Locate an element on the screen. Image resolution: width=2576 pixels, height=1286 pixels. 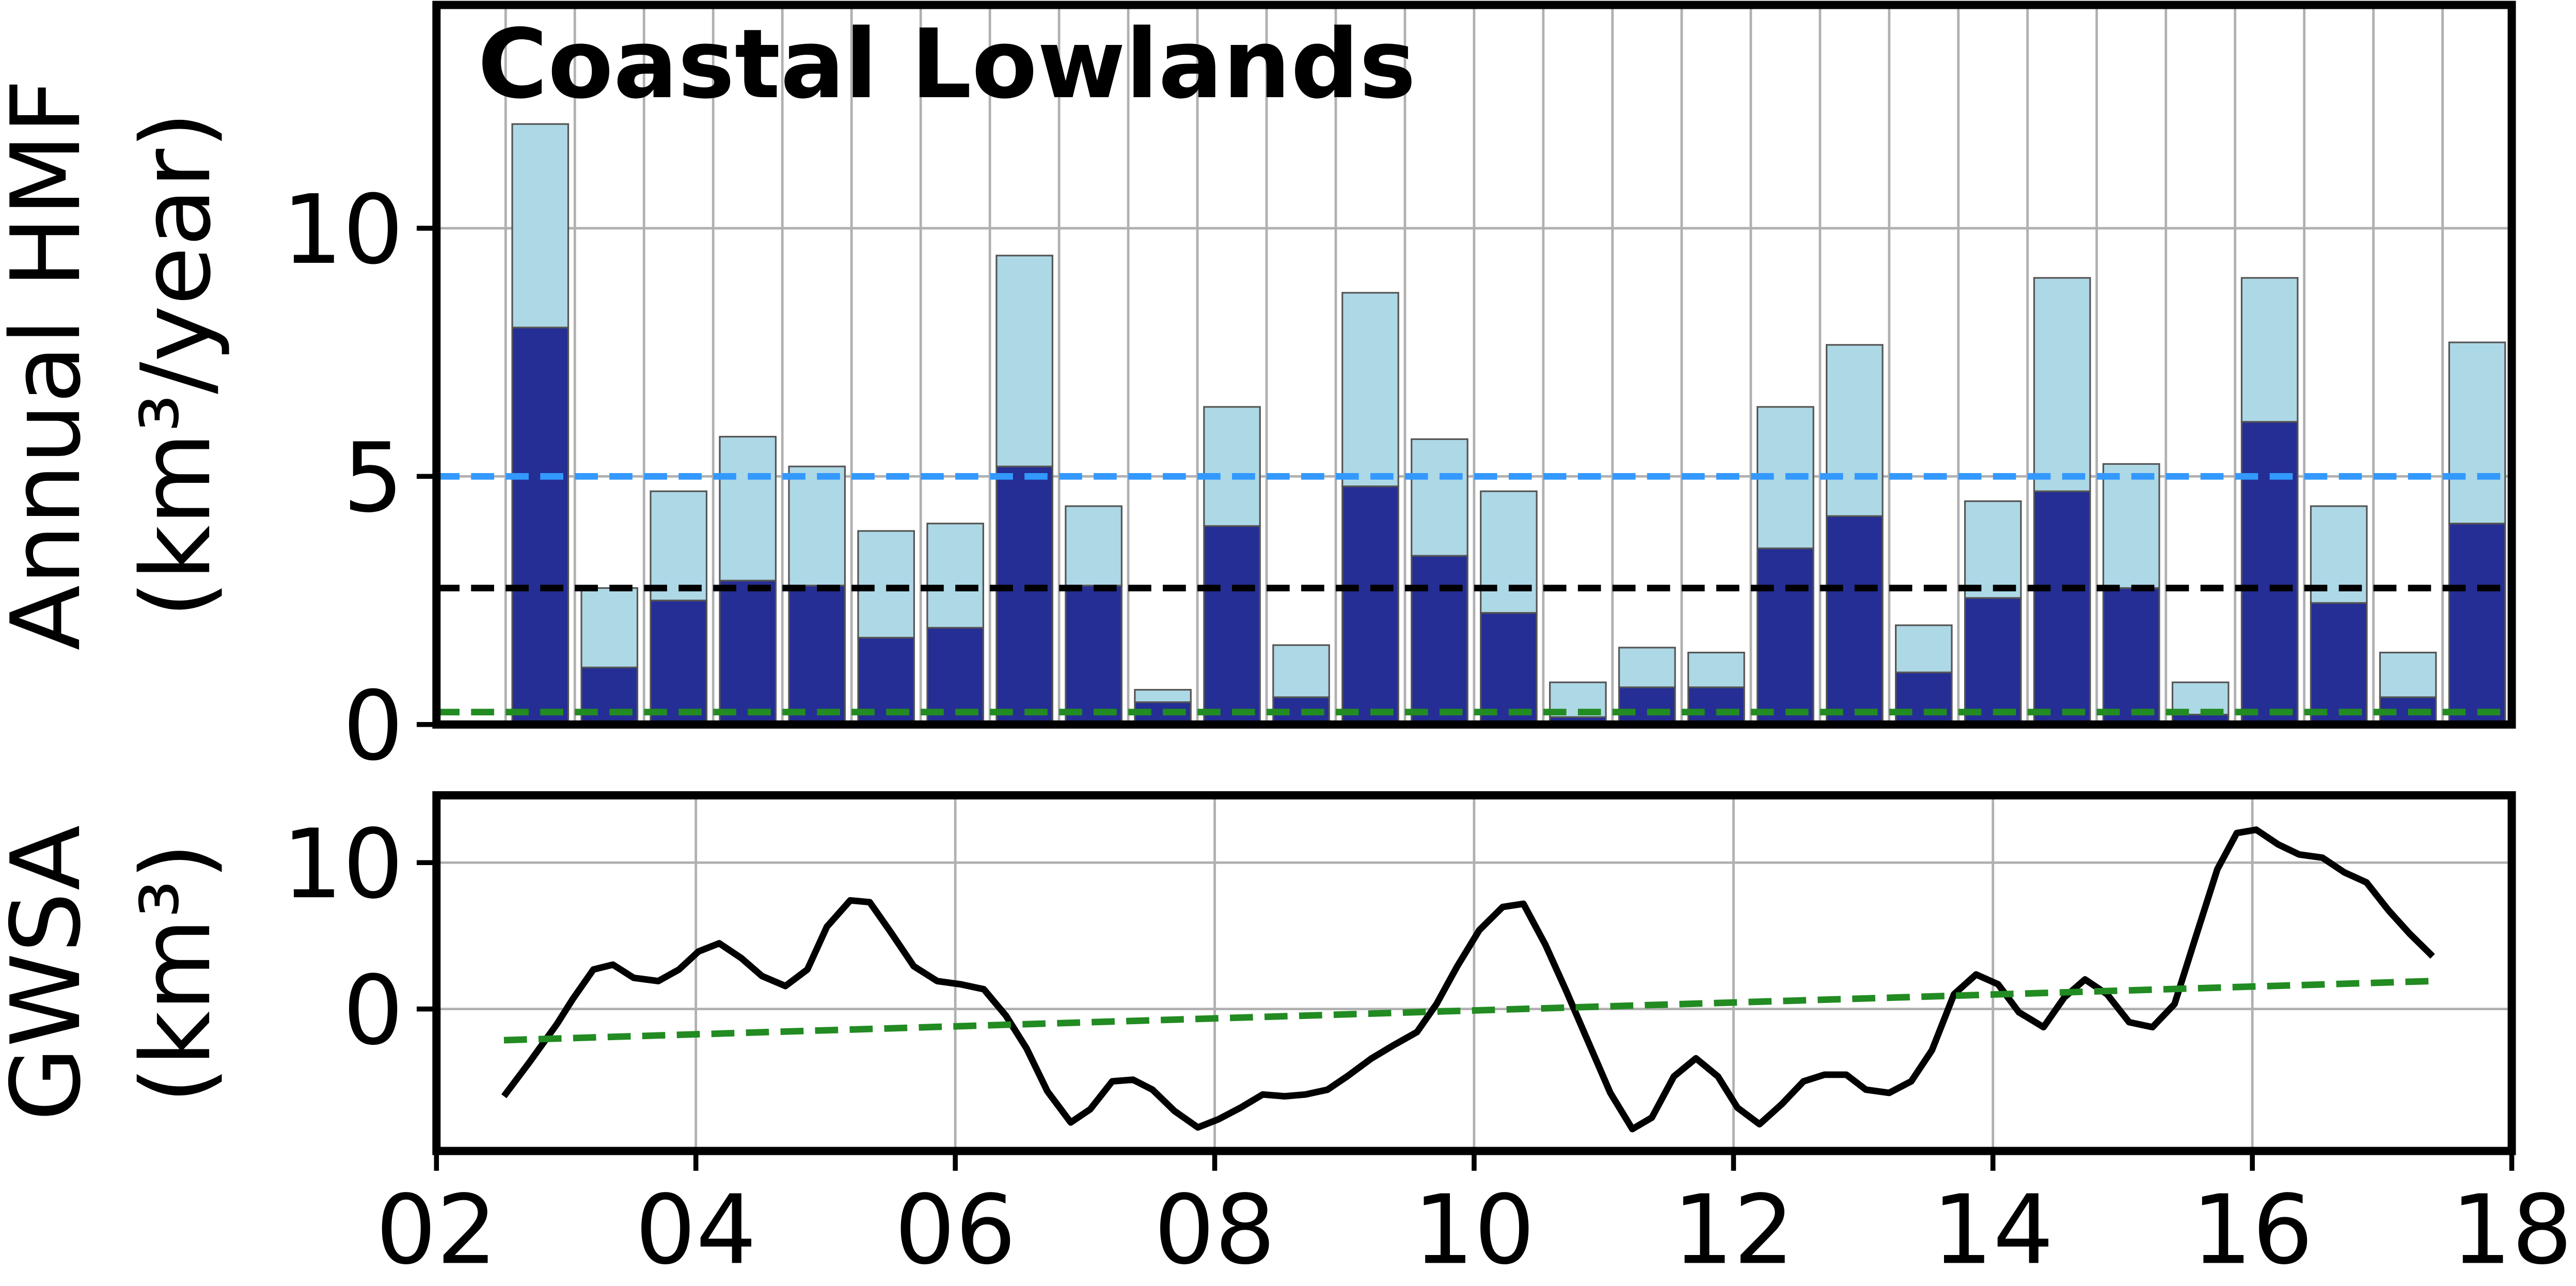
trend-line is located at coordinates (1468, 1011).